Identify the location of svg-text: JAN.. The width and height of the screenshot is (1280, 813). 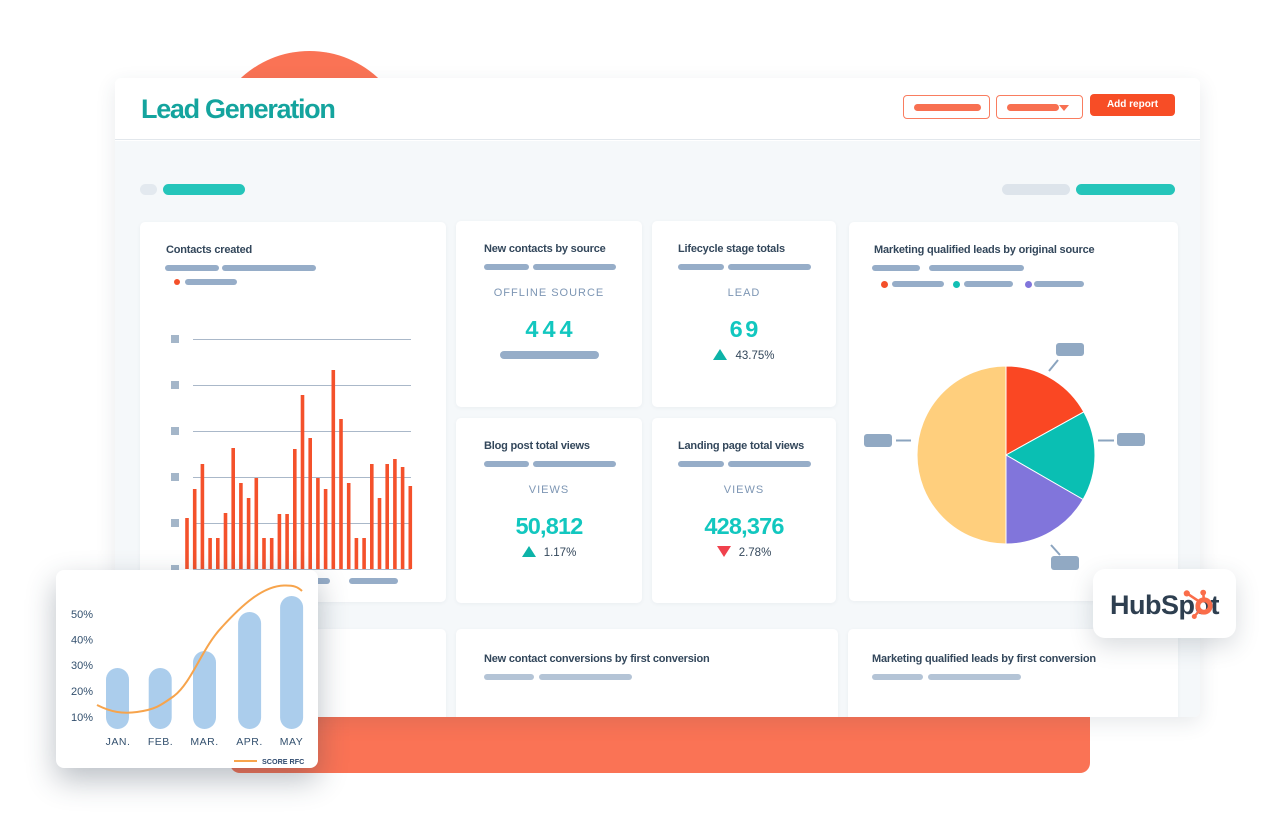
(118, 742).